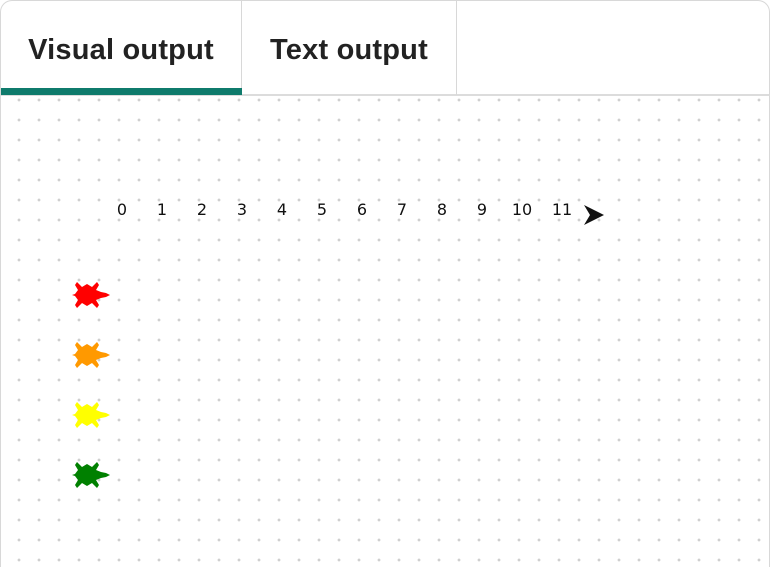  Describe the element at coordinates (121, 91) in the screenshot. I see `active-tab-indicator` at that location.